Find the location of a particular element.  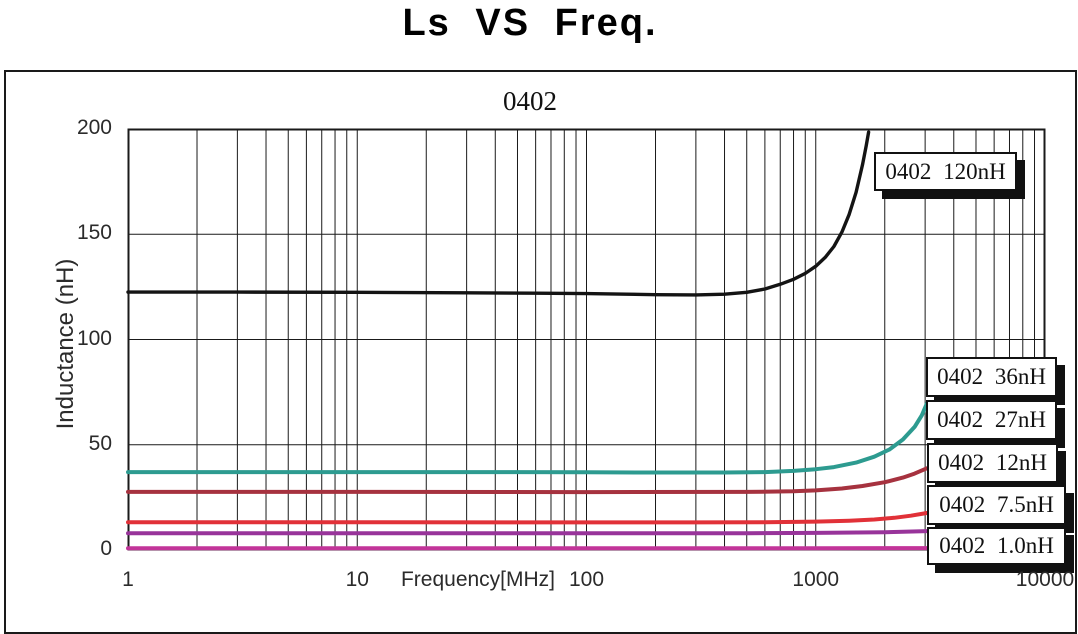

y-tick-label: 100 is located at coordinates (94, 338).